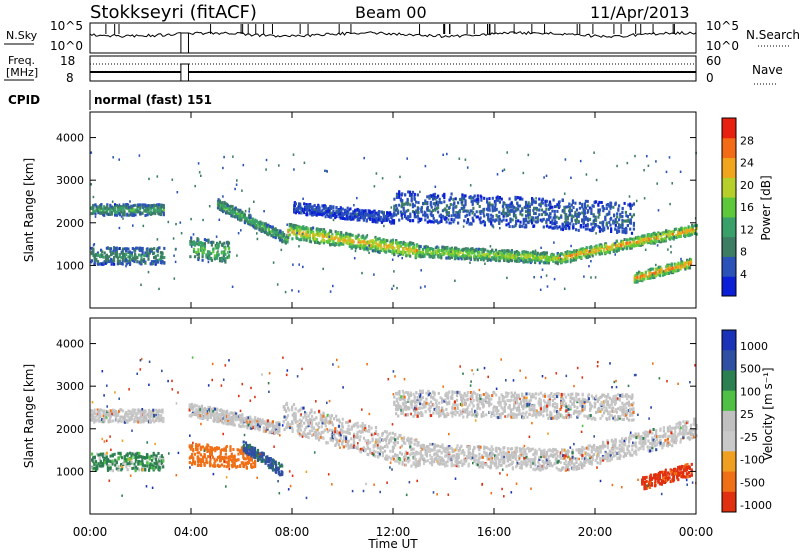  I want to click on power-colorbar-label: Power [dB], so click(766, 207).